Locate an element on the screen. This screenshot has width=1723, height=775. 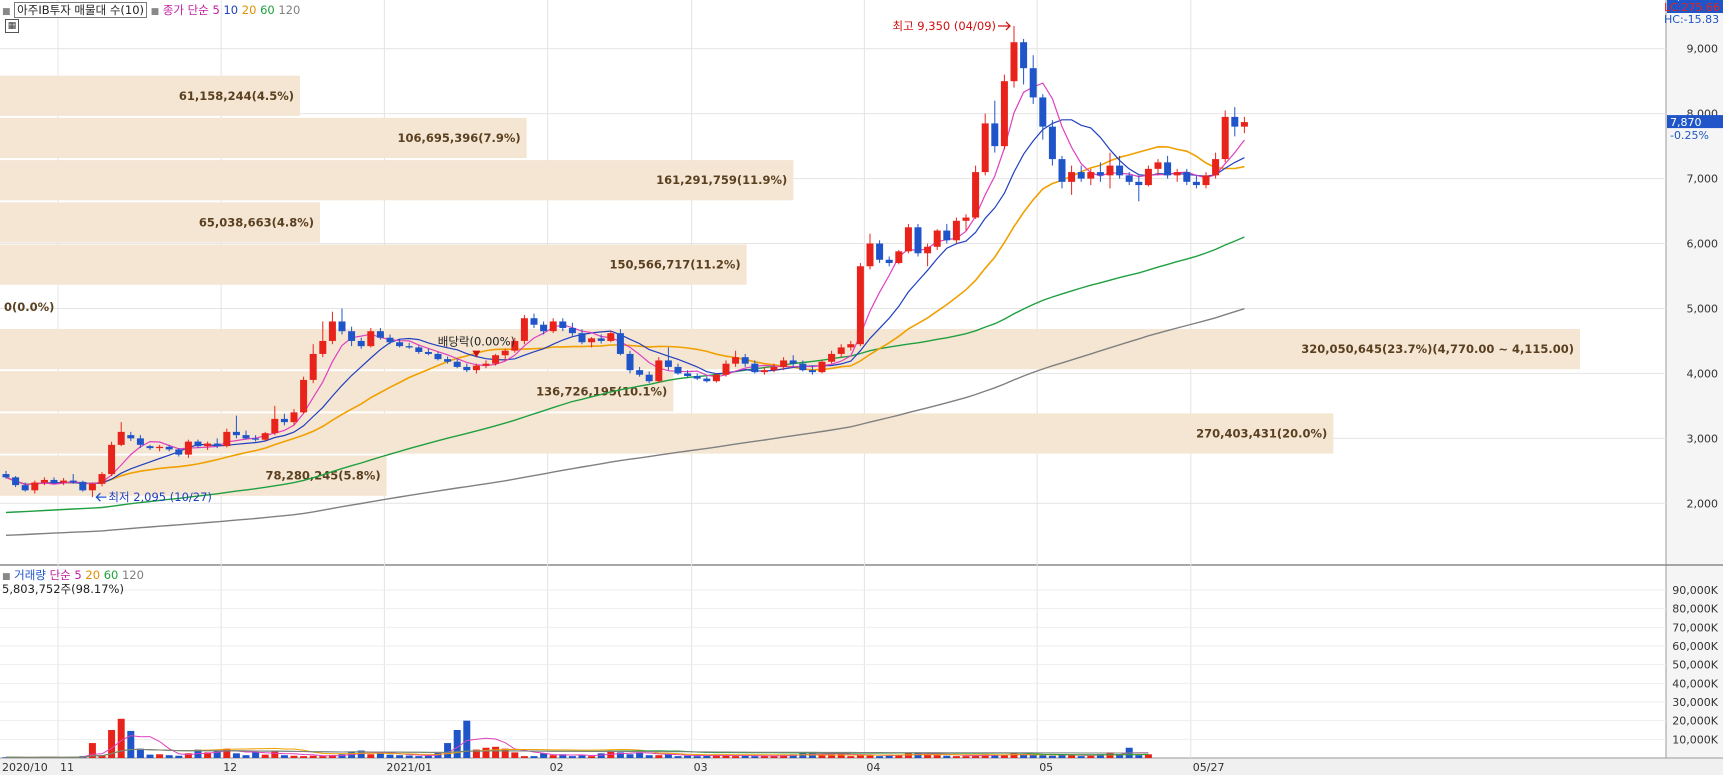
pane-toggle-icon: ■ is located at coordinates (6, 12).